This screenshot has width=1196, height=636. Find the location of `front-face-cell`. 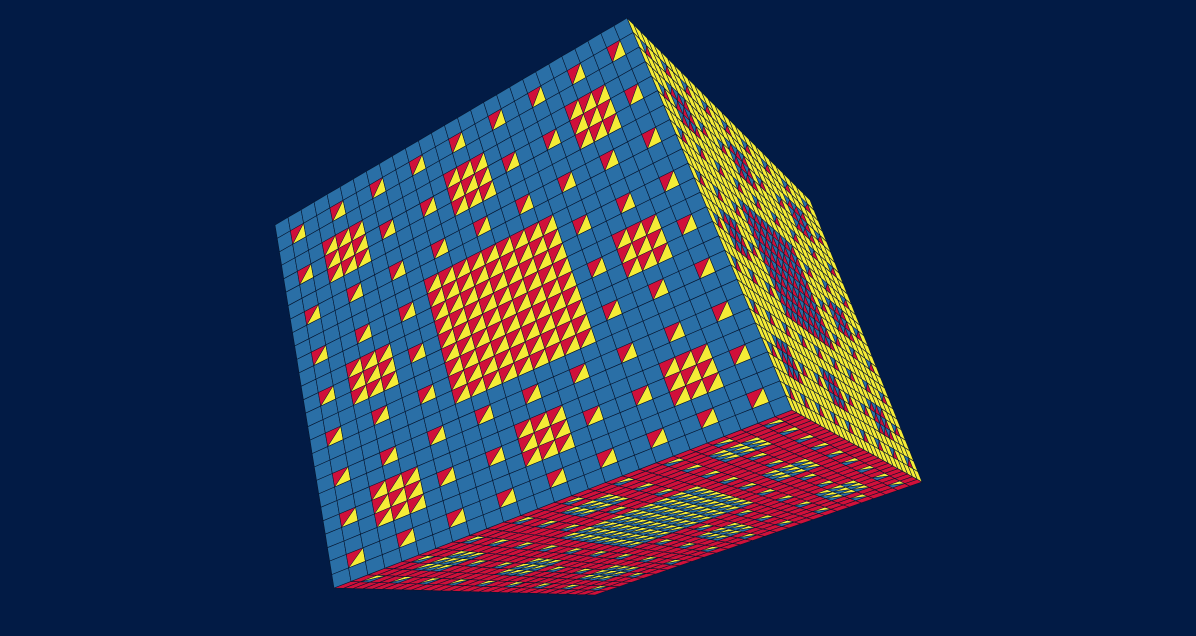

front-face-cell is located at coordinates (780, 406).